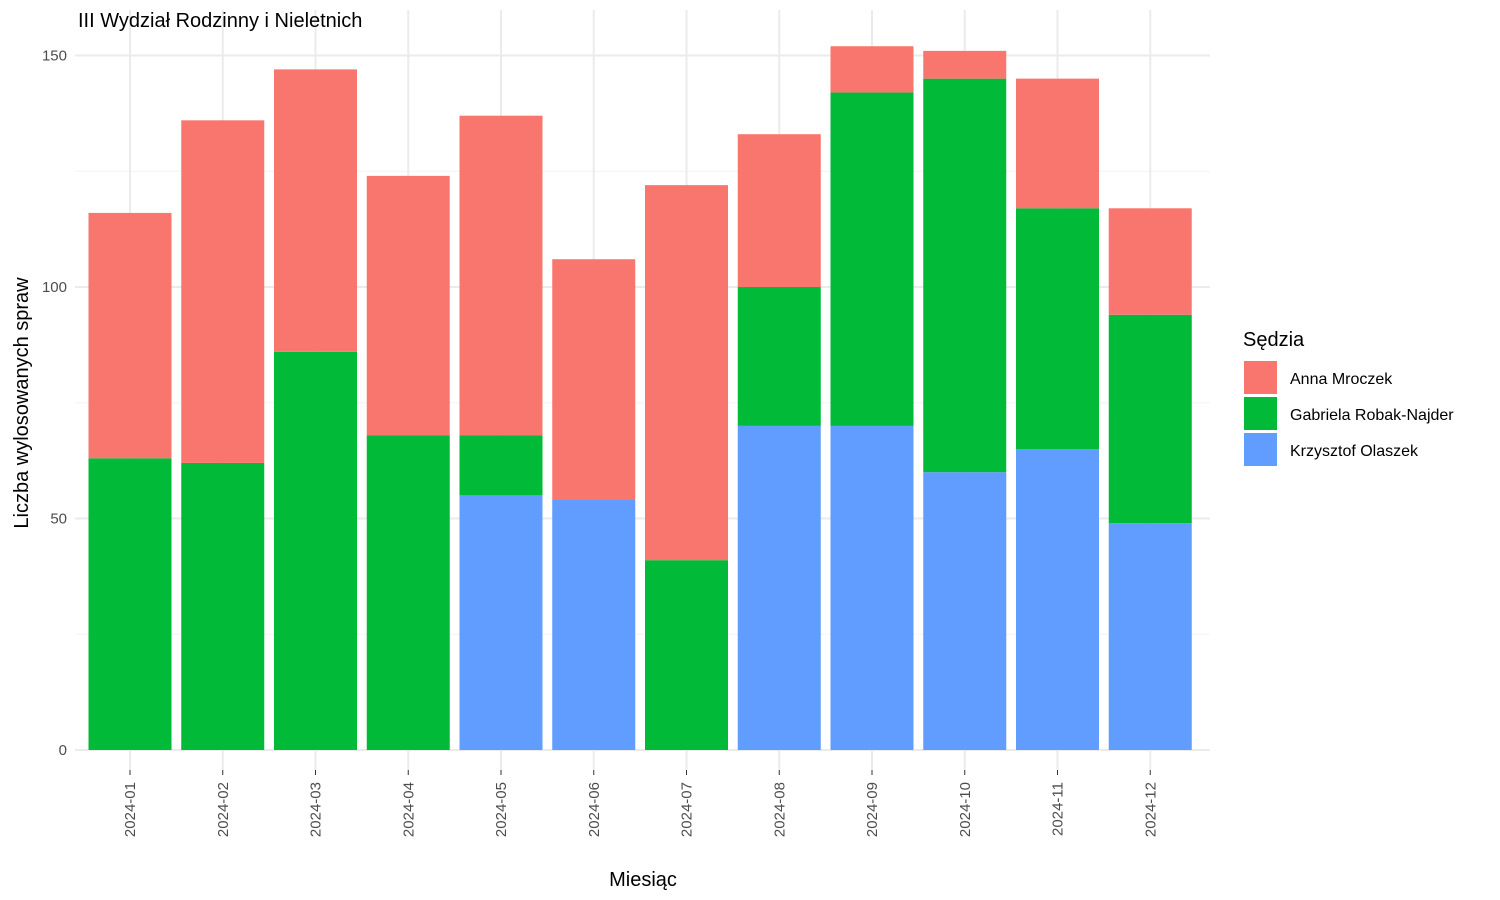  What do you see at coordinates (54, 287) in the screenshot?
I see `y-tick-label: 100` at bounding box center [54, 287].